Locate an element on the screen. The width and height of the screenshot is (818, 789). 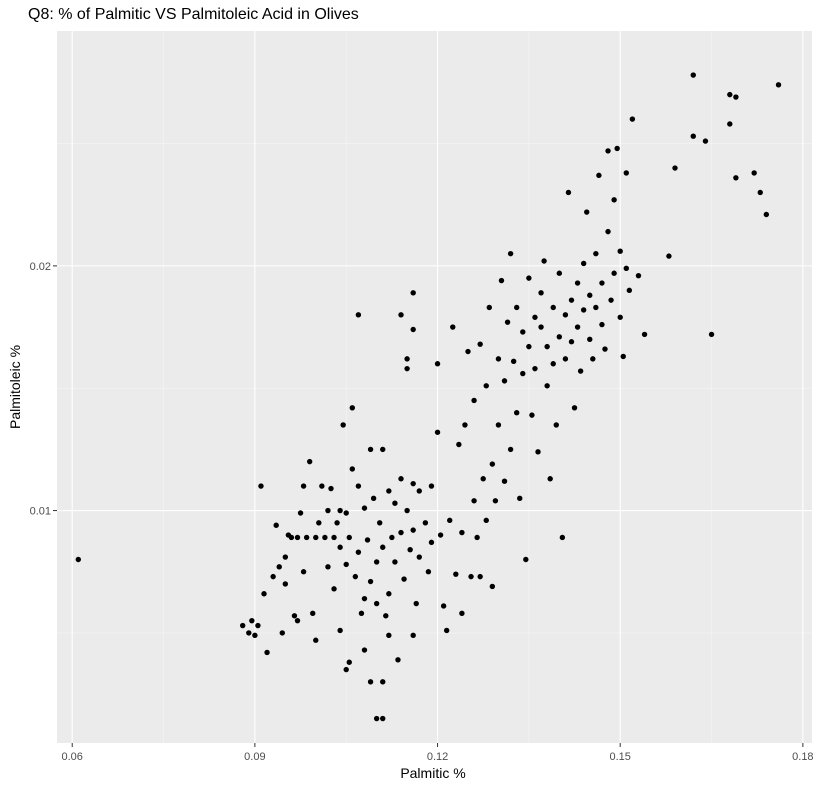
x-tick-label: 0.06 is located at coordinates (72, 757).